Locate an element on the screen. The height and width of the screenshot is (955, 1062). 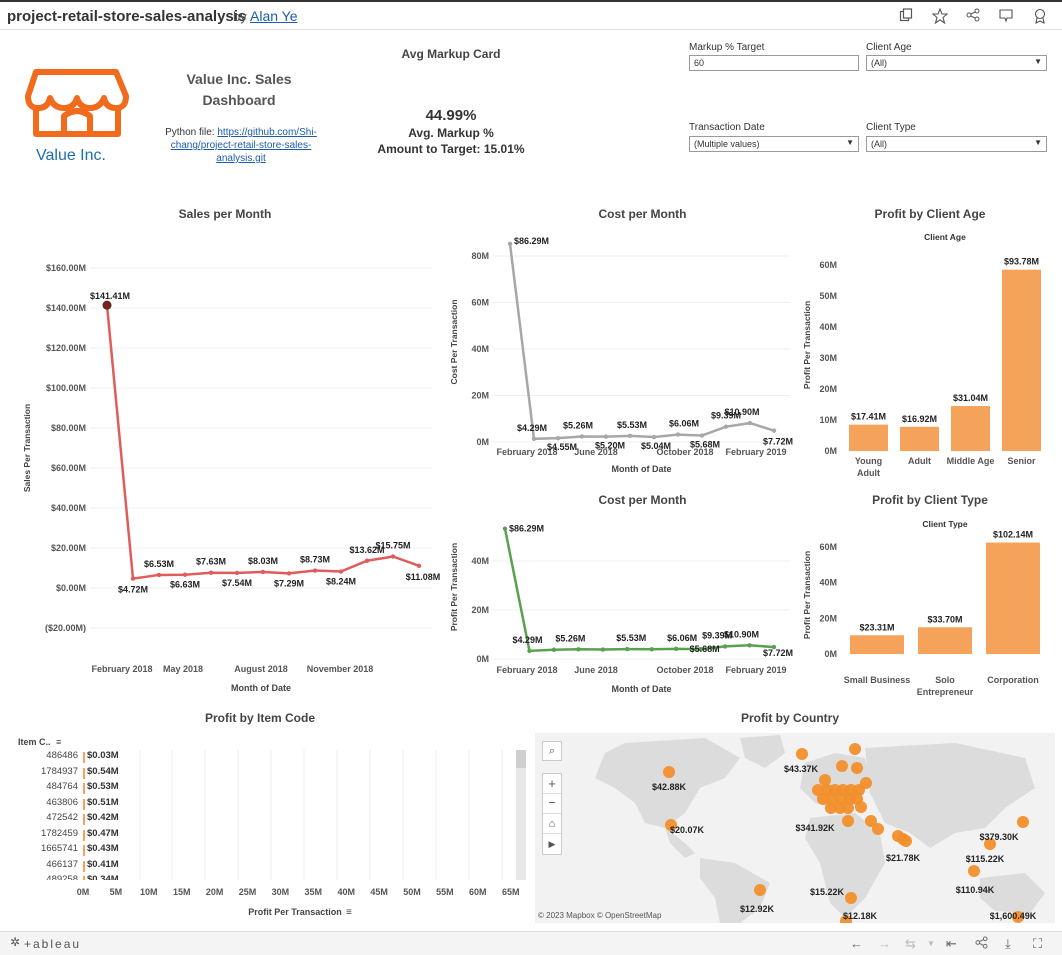
python-file-link-3: analysis.git is located at coordinates (241, 158).